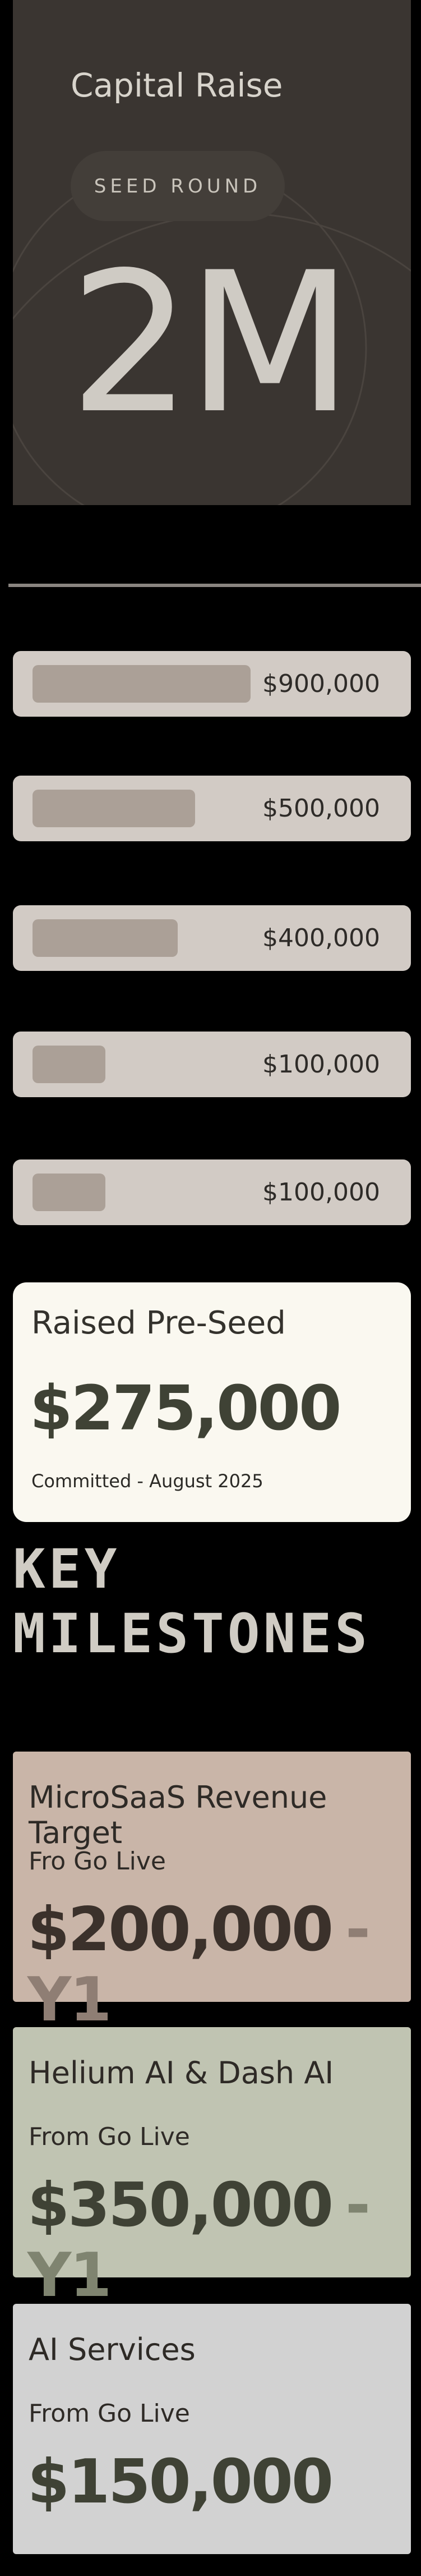 Image resolution: width=421 pixels, height=2576 pixels. What do you see at coordinates (97, 1861) in the screenshot?
I see `milestone-subtitle: Fro Go Live` at bounding box center [97, 1861].